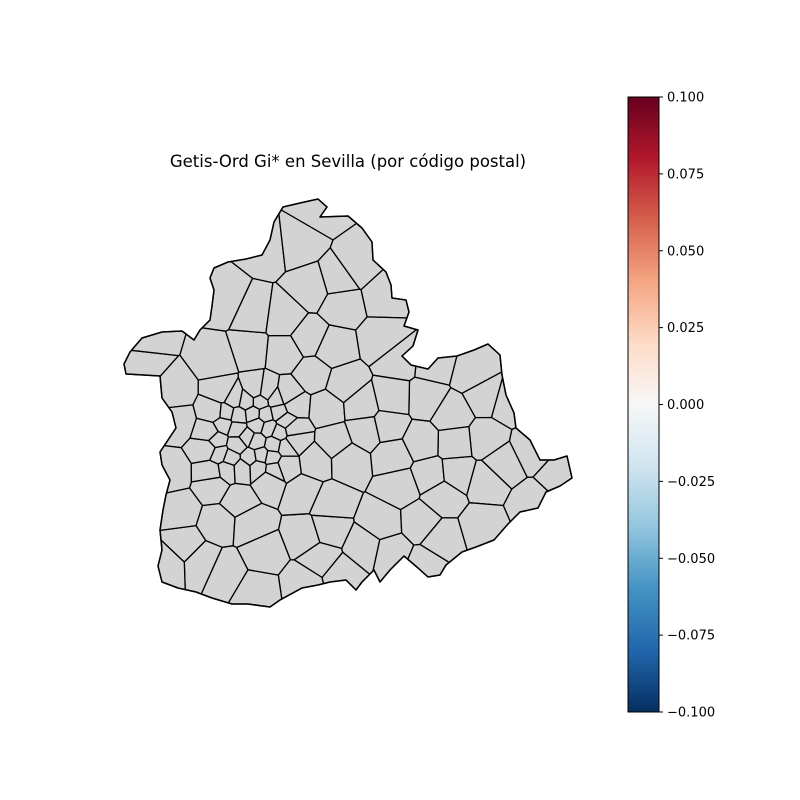  Describe the element at coordinates (685, 251) in the screenshot. I see `colorbar-tick-label: 0.050` at that location.